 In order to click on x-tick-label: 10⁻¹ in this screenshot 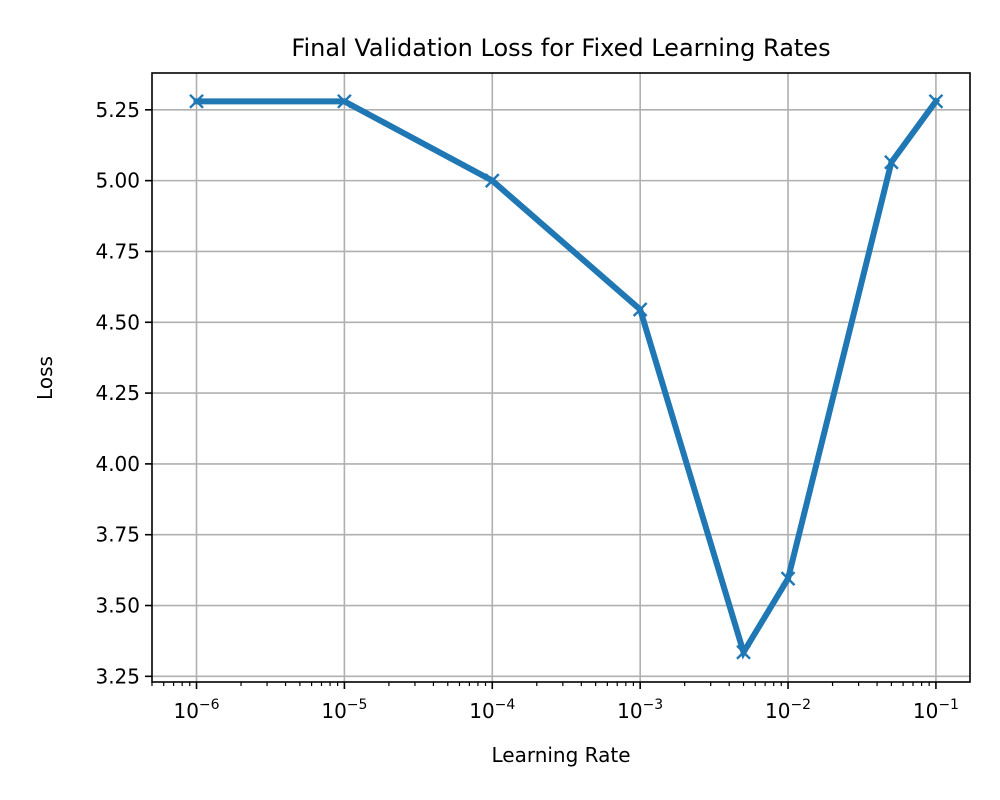, I will do `click(936, 710)`.